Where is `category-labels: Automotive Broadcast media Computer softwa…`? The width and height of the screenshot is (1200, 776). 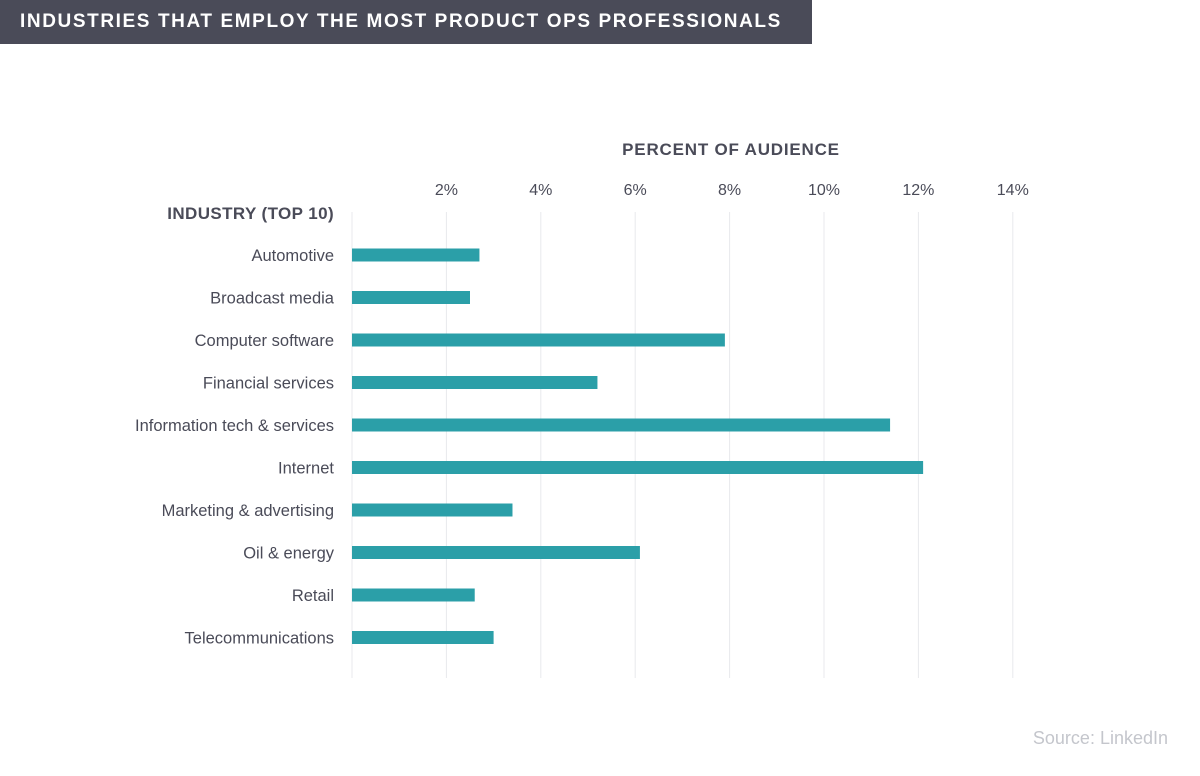
category-labels: Automotive Broadcast media Computer softwa… is located at coordinates (235, 447).